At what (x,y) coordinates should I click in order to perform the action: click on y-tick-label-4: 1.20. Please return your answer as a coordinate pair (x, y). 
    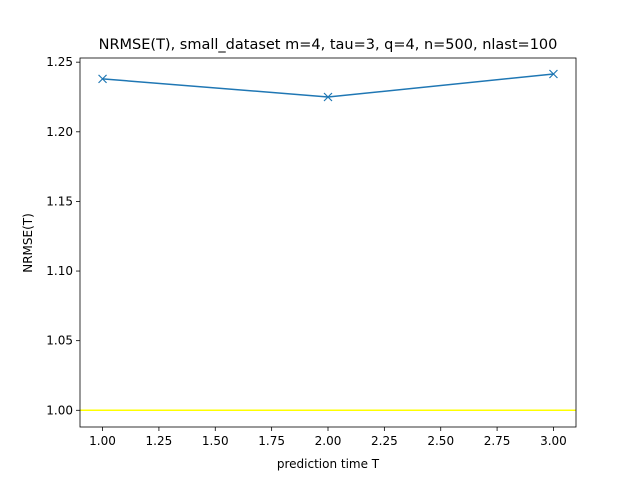
    Looking at the image, I should click on (59, 132).